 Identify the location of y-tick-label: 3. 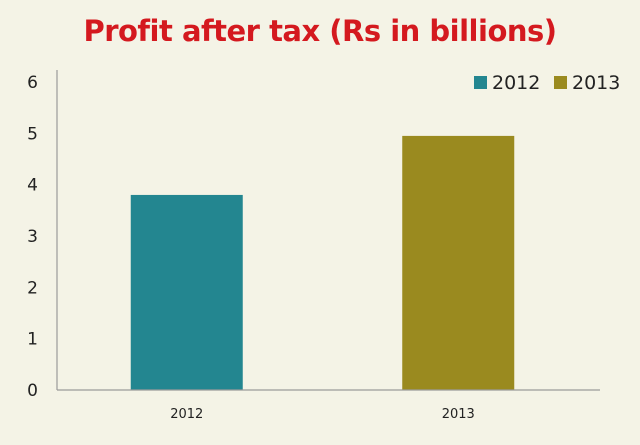
(32, 237).